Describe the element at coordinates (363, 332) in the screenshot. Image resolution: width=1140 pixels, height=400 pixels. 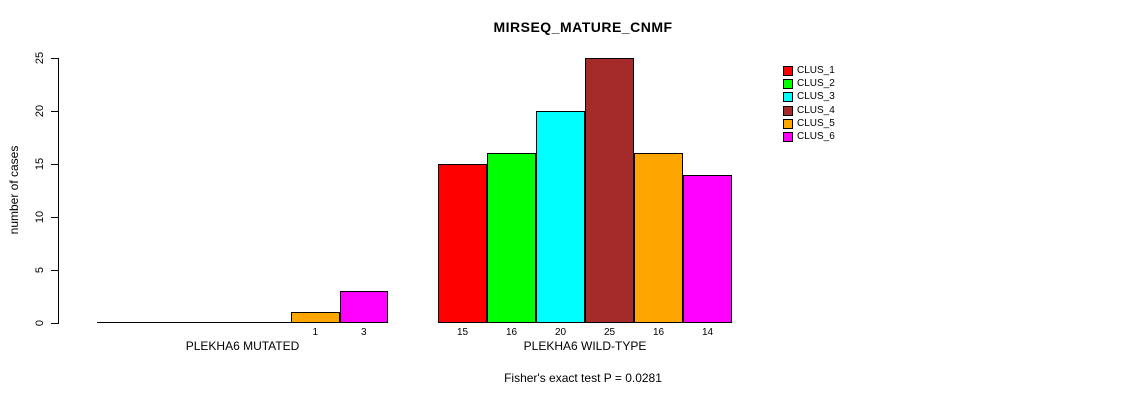
I see `bar-value-label: 3` at that location.